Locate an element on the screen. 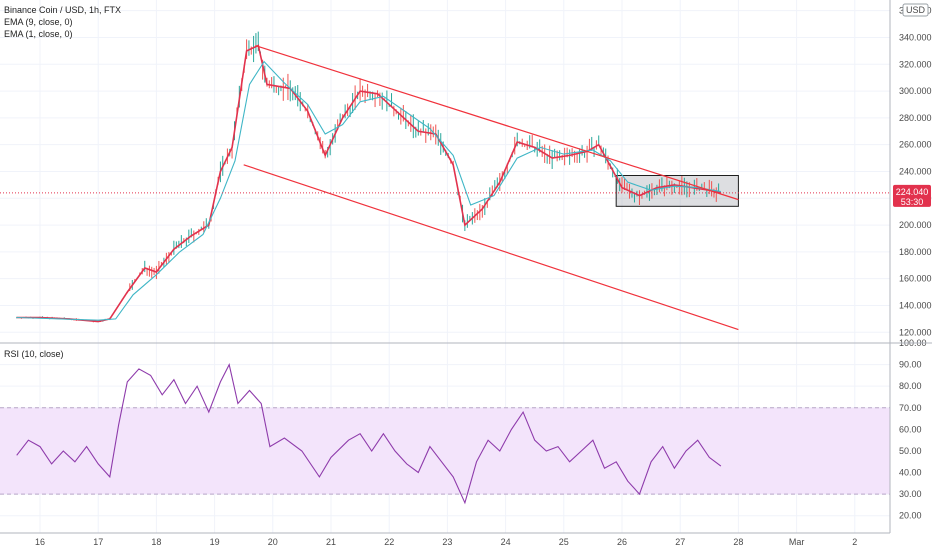 The width and height of the screenshot is (932, 550). price-y-tick-label: 120.000 is located at coordinates (915, 332).